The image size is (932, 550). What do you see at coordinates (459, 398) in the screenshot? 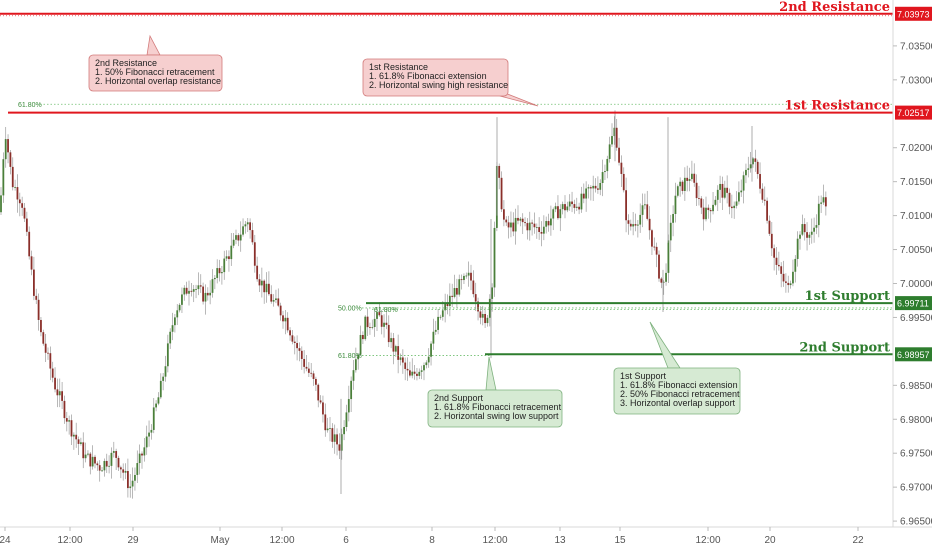
I see `annotation-title: 2nd Support` at bounding box center [459, 398].